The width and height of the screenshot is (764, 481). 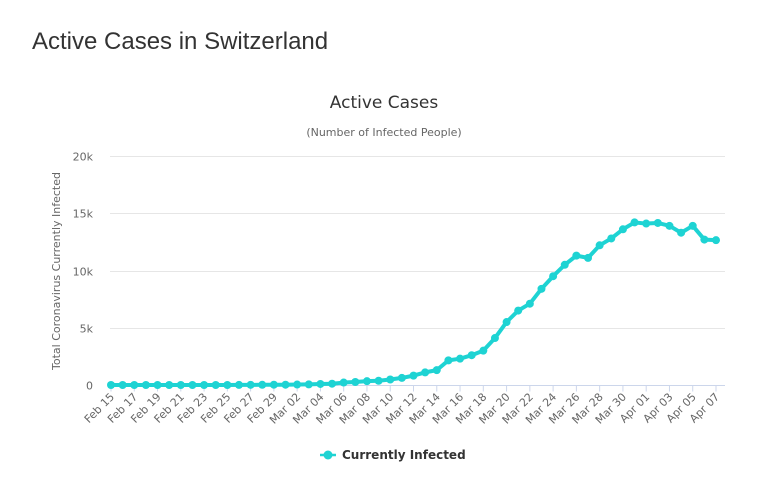 I want to click on y-axis-labels: 0 5k 10k 15k 20k, so click(x=83, y=272).